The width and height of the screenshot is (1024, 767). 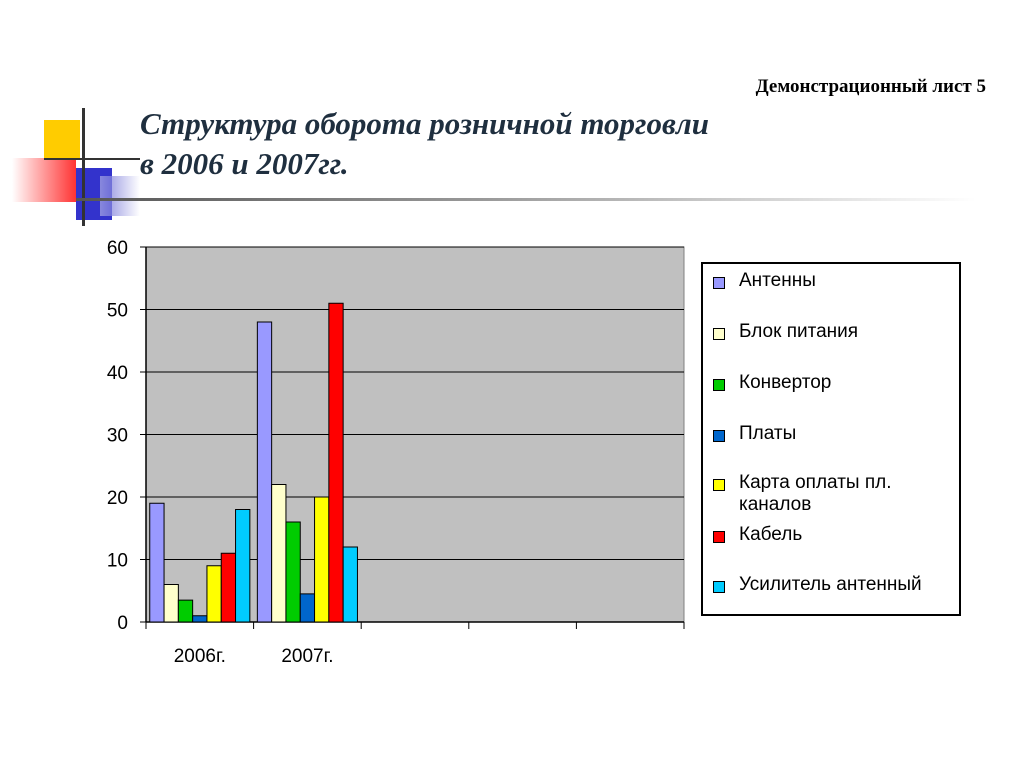 I want to click on y-tick-label: 0, so click(x=122, y=623).